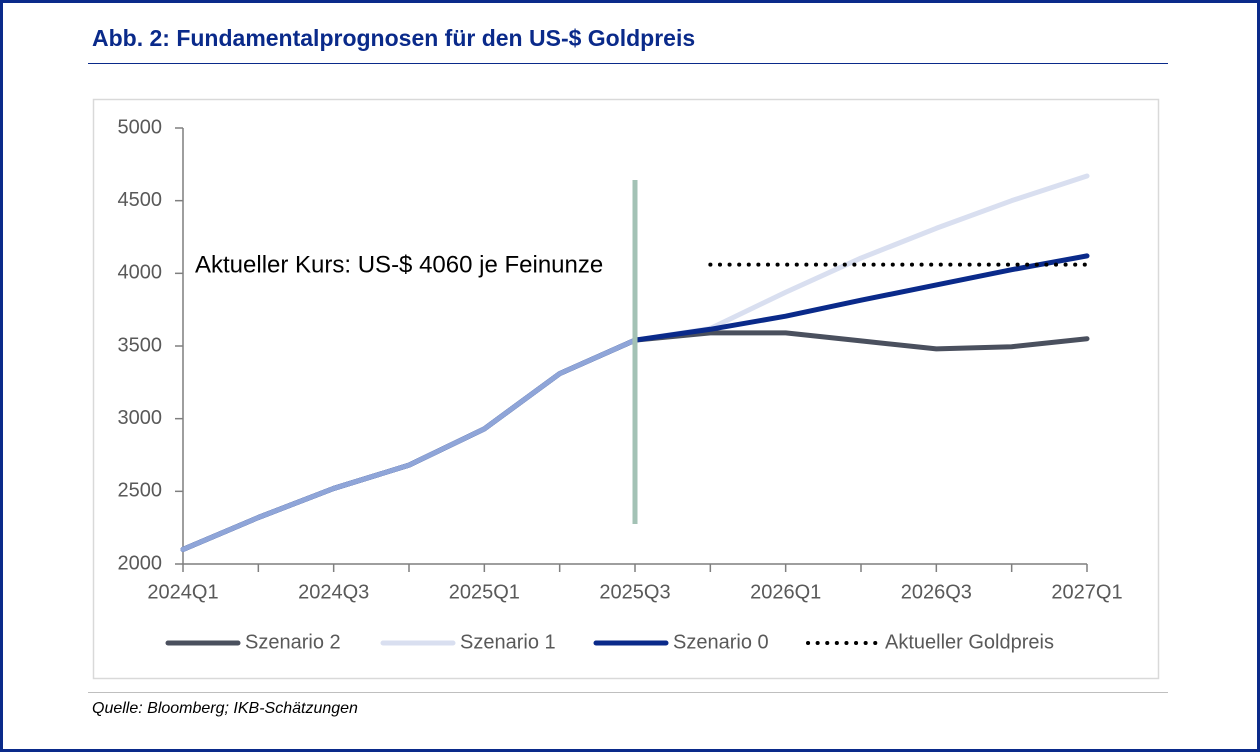  I want to click on y-tick-label: 3500, so click(140, 345).